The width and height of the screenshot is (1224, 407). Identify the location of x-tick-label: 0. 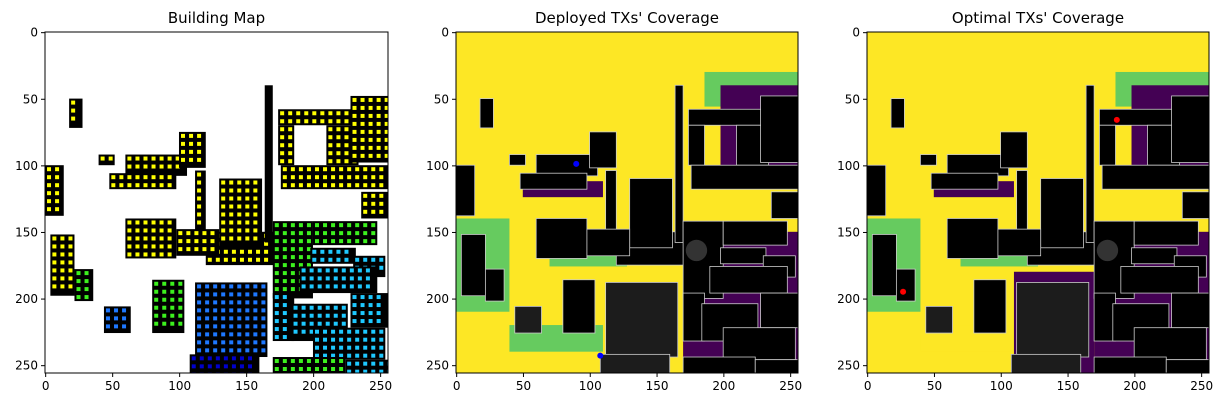
(868, 386).